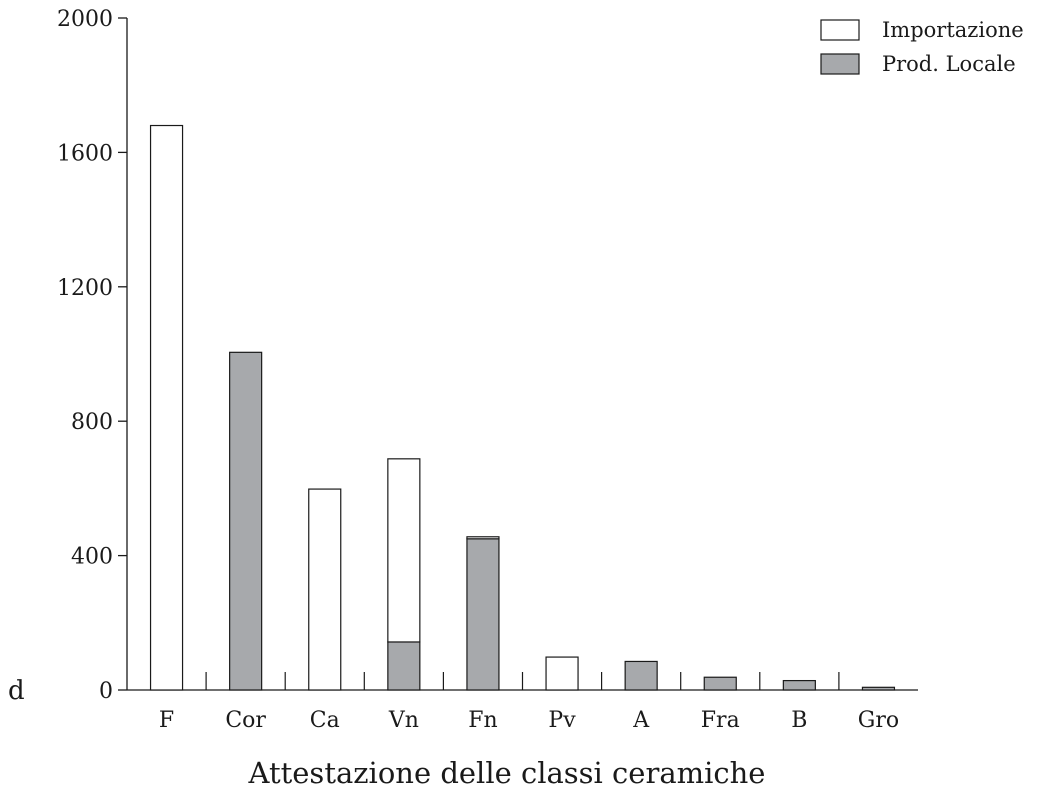  What do you see at coordinates (483, 614) in the screenshot?
I see `bar-fn-prod-locale` at bounding box center [483, 614].